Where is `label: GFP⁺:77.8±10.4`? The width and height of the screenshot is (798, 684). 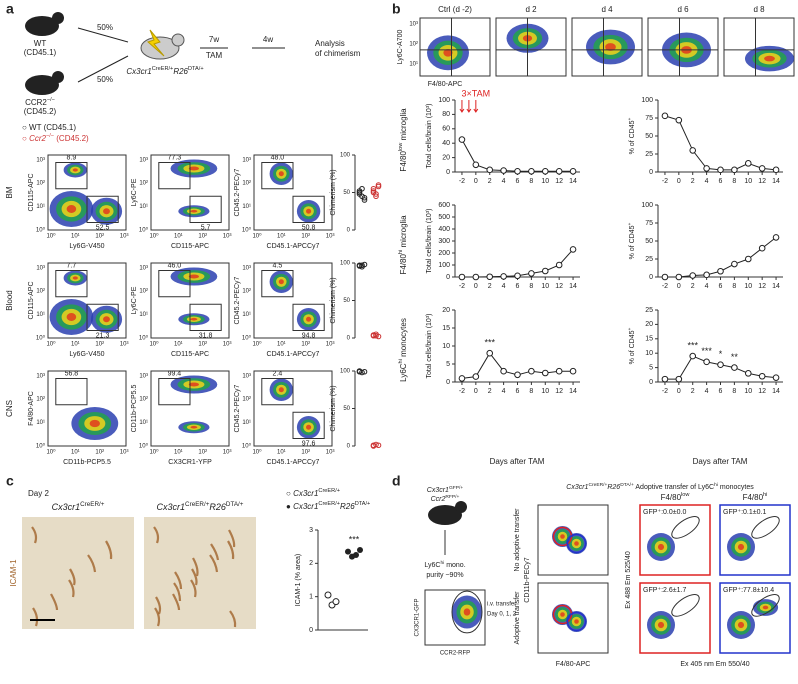 label: GFP⁺:77.8±10.4 is located at coordinates (748, 590).